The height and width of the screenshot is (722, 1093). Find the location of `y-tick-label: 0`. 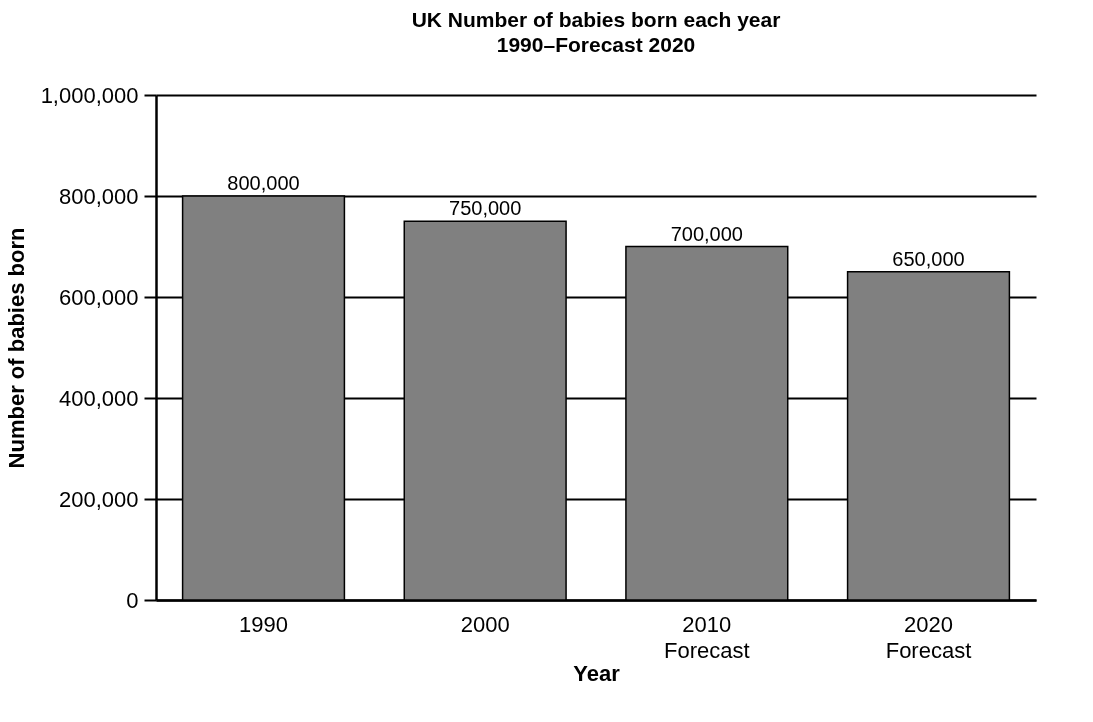

y-tick-label: 0 is located at coordinates (132, 600).